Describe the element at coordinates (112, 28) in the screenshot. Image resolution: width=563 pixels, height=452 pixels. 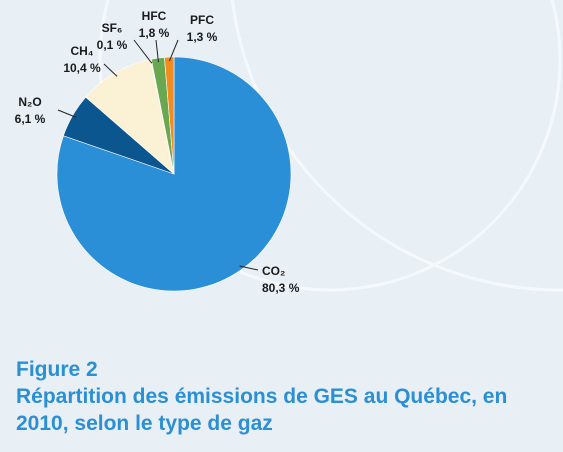
I see `slice-label: SF₆` at that location.